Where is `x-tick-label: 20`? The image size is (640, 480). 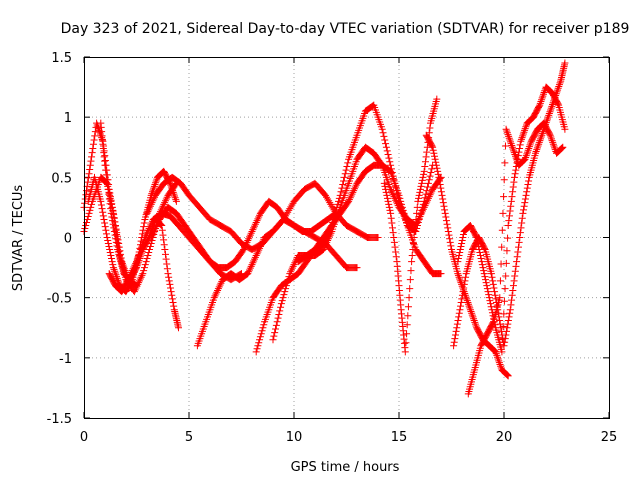 x-tick-label: 20 is located at coordinates (504, 437).